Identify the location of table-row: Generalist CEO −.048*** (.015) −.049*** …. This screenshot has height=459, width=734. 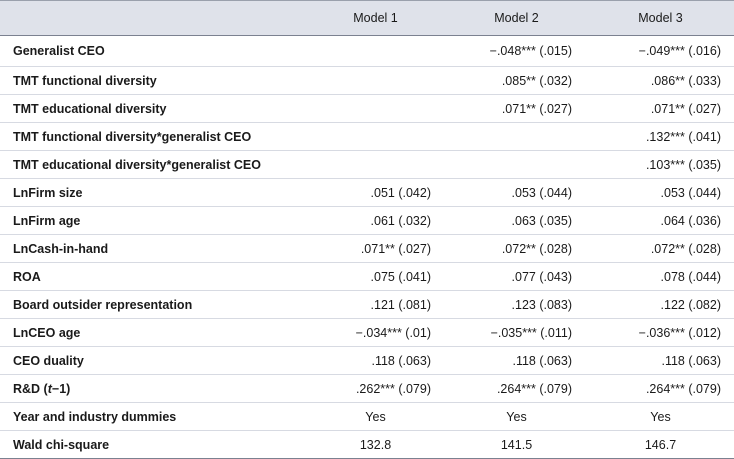
(367, 51).